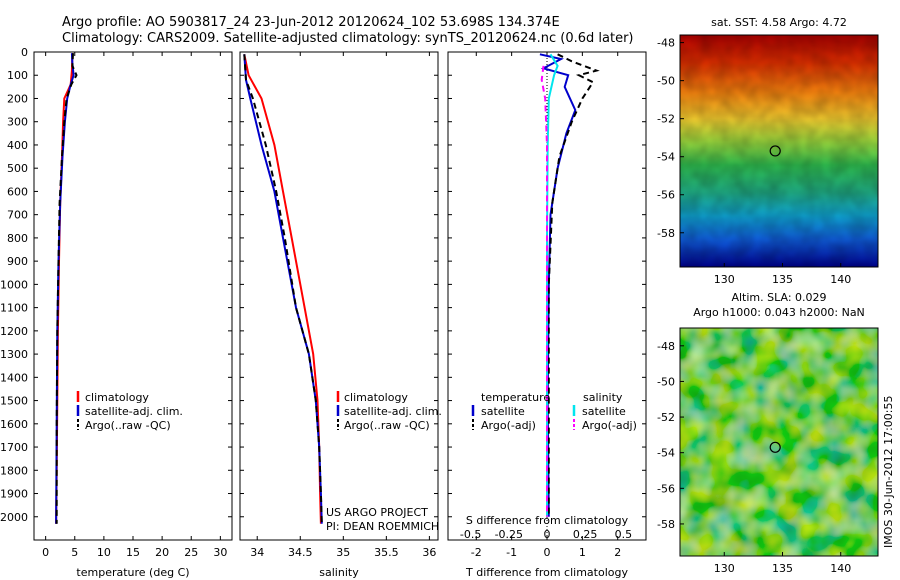 This screenshot has height=580, width=900. What do you see at coordinates (511, 552) in the screenshot?
I see `x-tick-label: -1` at bounding box center [511, 552].